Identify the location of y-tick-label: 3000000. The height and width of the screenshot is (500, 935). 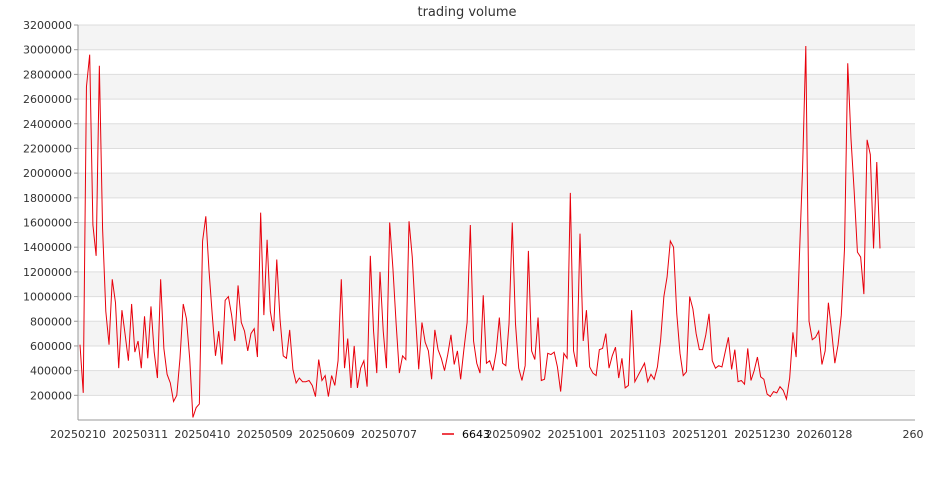
(47, 50).